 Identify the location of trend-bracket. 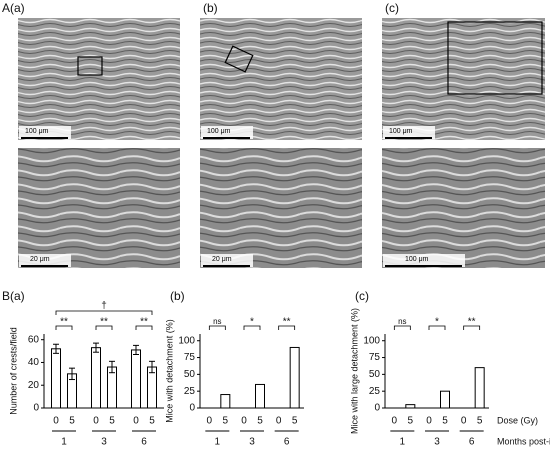
(104, 312).